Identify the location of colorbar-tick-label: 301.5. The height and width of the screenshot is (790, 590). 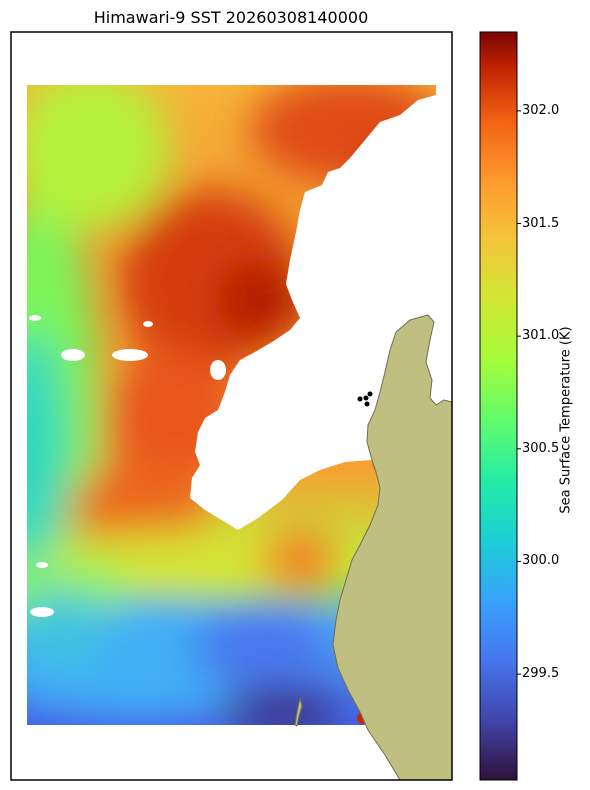
(541, 223).